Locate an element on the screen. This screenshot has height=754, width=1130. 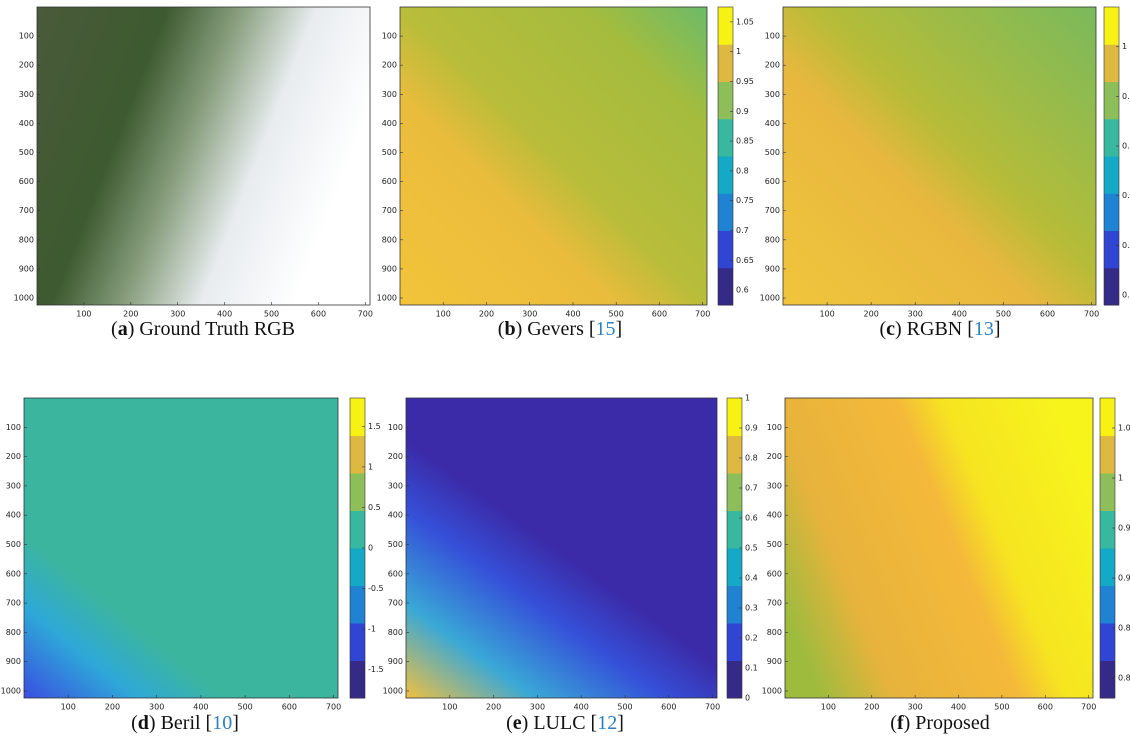
citation: 15 is located at coordinates (605, 329).